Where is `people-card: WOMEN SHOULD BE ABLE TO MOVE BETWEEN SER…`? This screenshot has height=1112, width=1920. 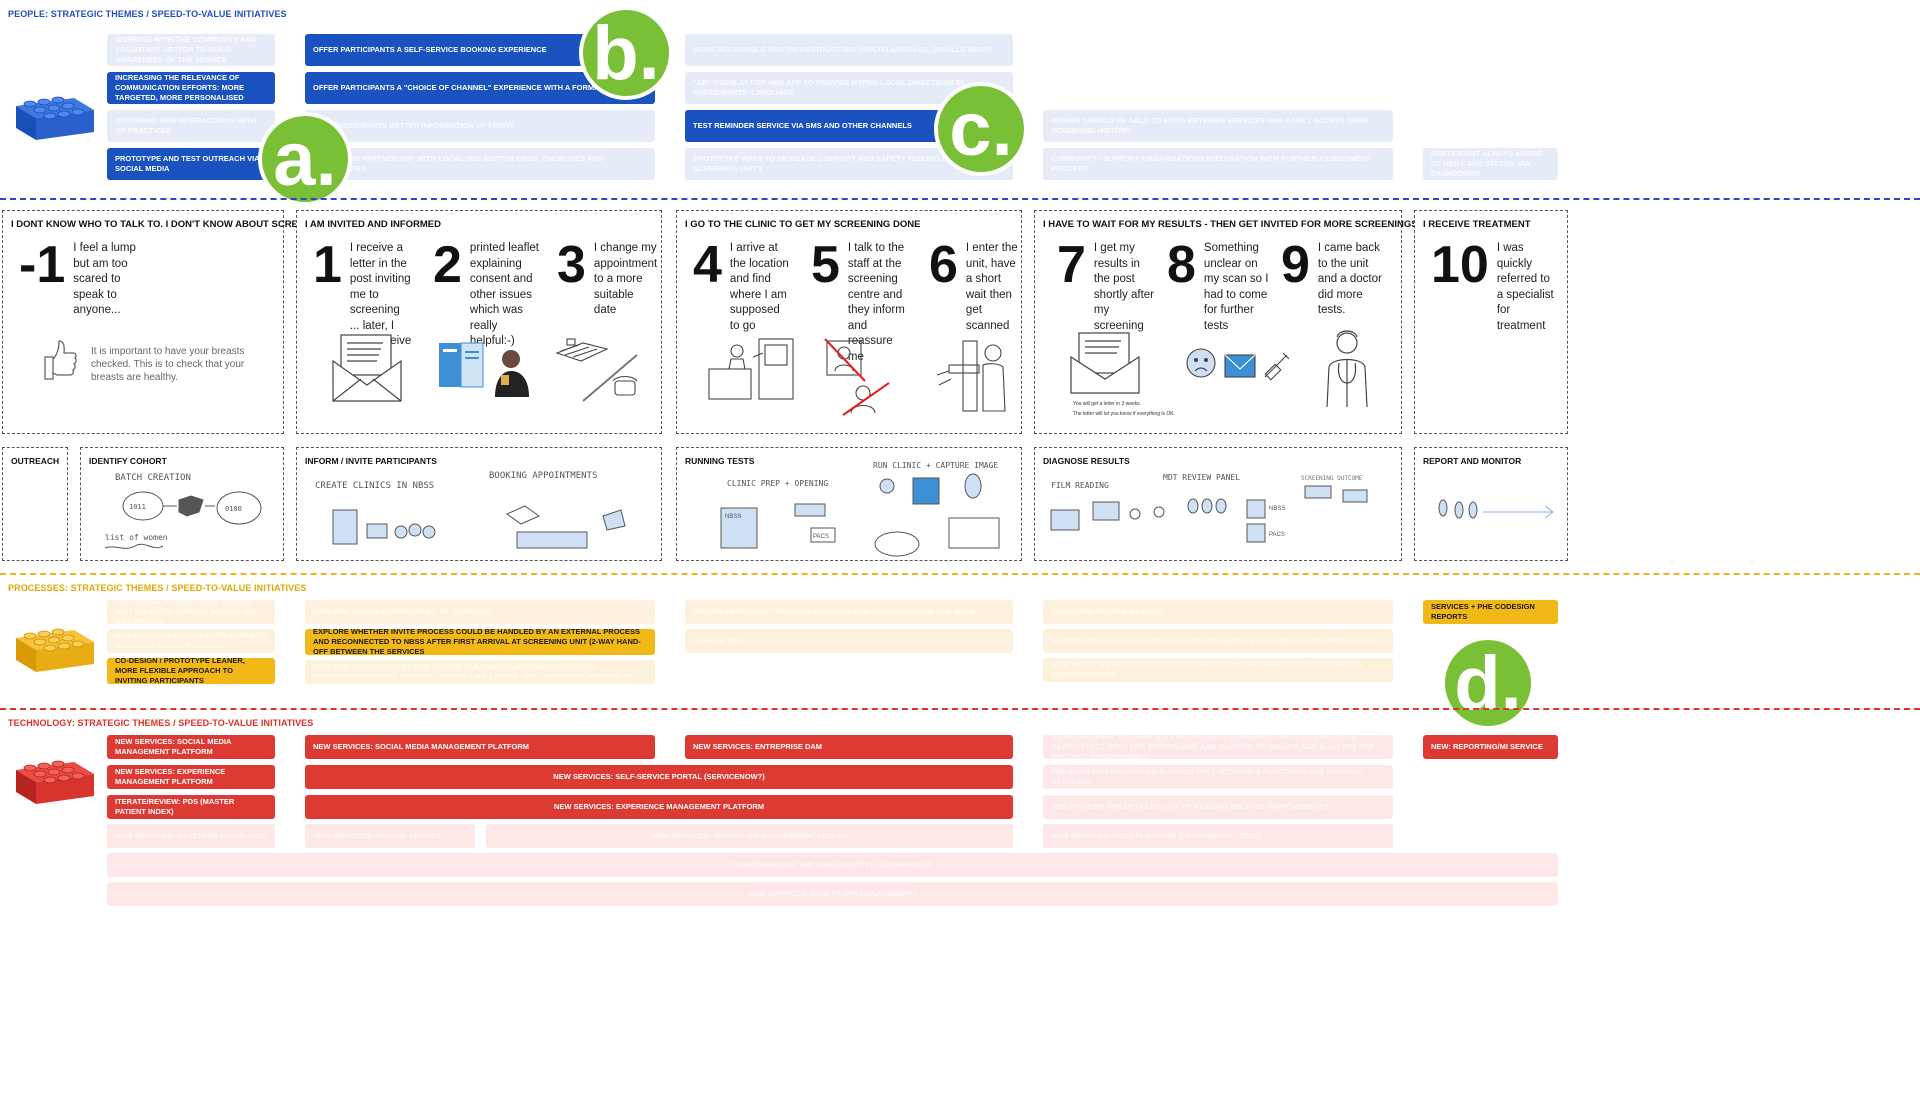
people-card: WOMEN SHOULD BE ABLE TO MOVE BETWEEN SER… is located at coordinates (1218, 126).